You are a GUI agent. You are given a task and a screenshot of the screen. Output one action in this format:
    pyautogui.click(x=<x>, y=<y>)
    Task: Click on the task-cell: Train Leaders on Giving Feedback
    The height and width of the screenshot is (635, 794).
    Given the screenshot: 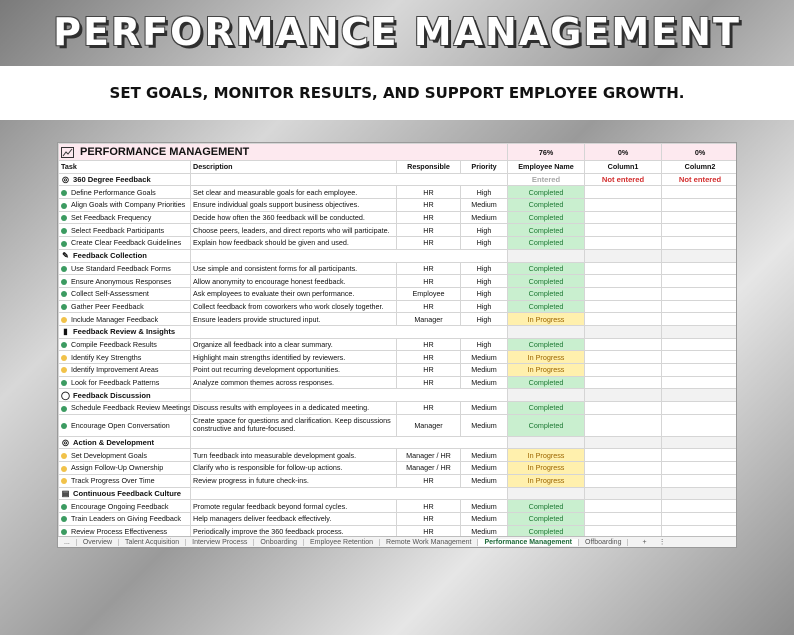 What is the action you would take?
    pyautogui.click(x=124, y=518)
    